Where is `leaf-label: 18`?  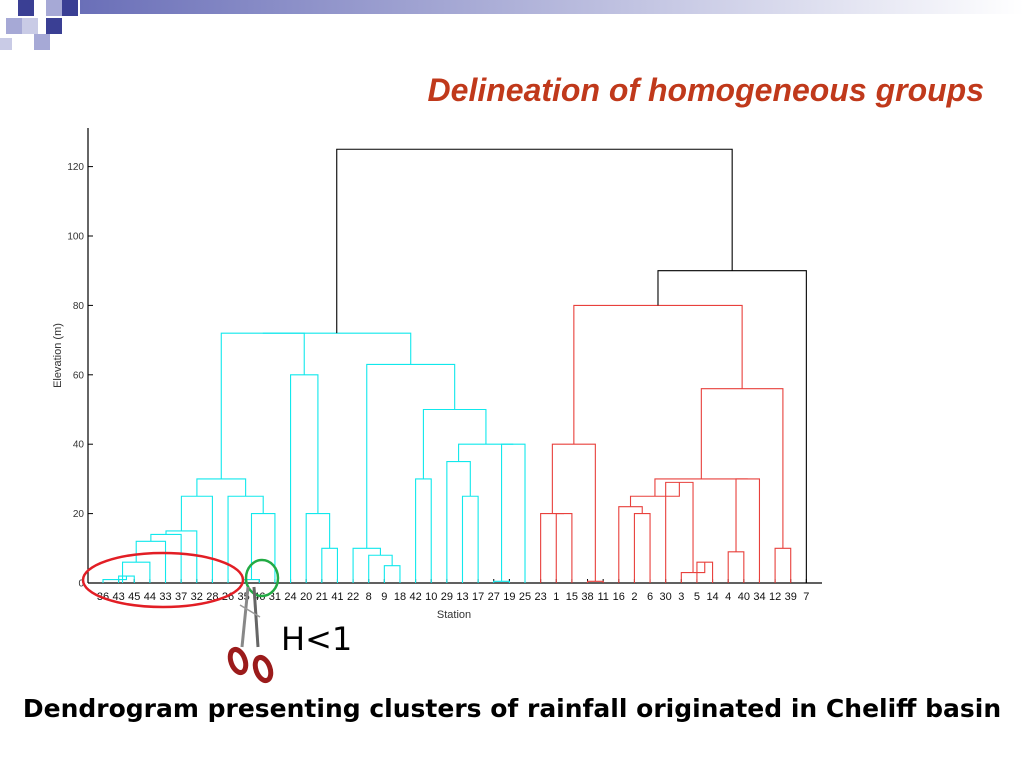
leaf-label: 18 is located at coordinates (400, 597).